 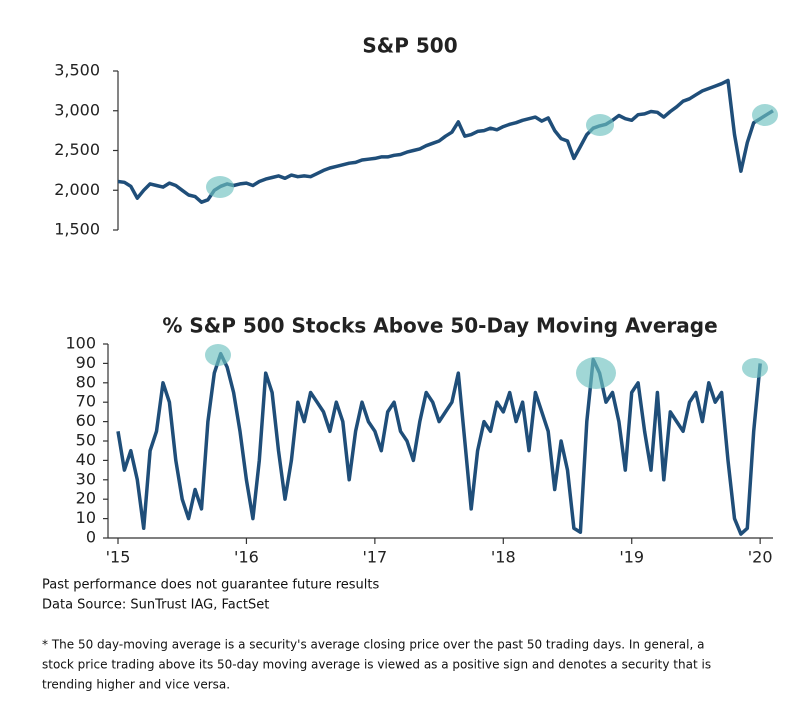 What do you see at coordinates (86, 362) in the screenshot?
I see `y-tick-label: 90` at bounding box center [86, 362].